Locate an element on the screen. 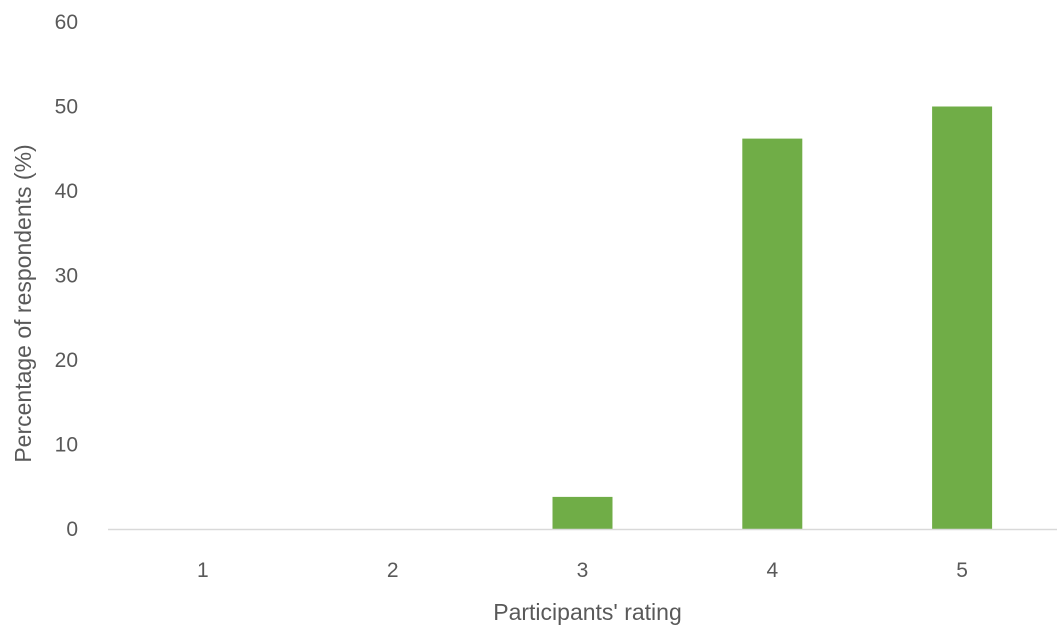 The width and height of the screenshot is (1059, 632). y-tick-label: 60 is located at coordinates (66, 22).